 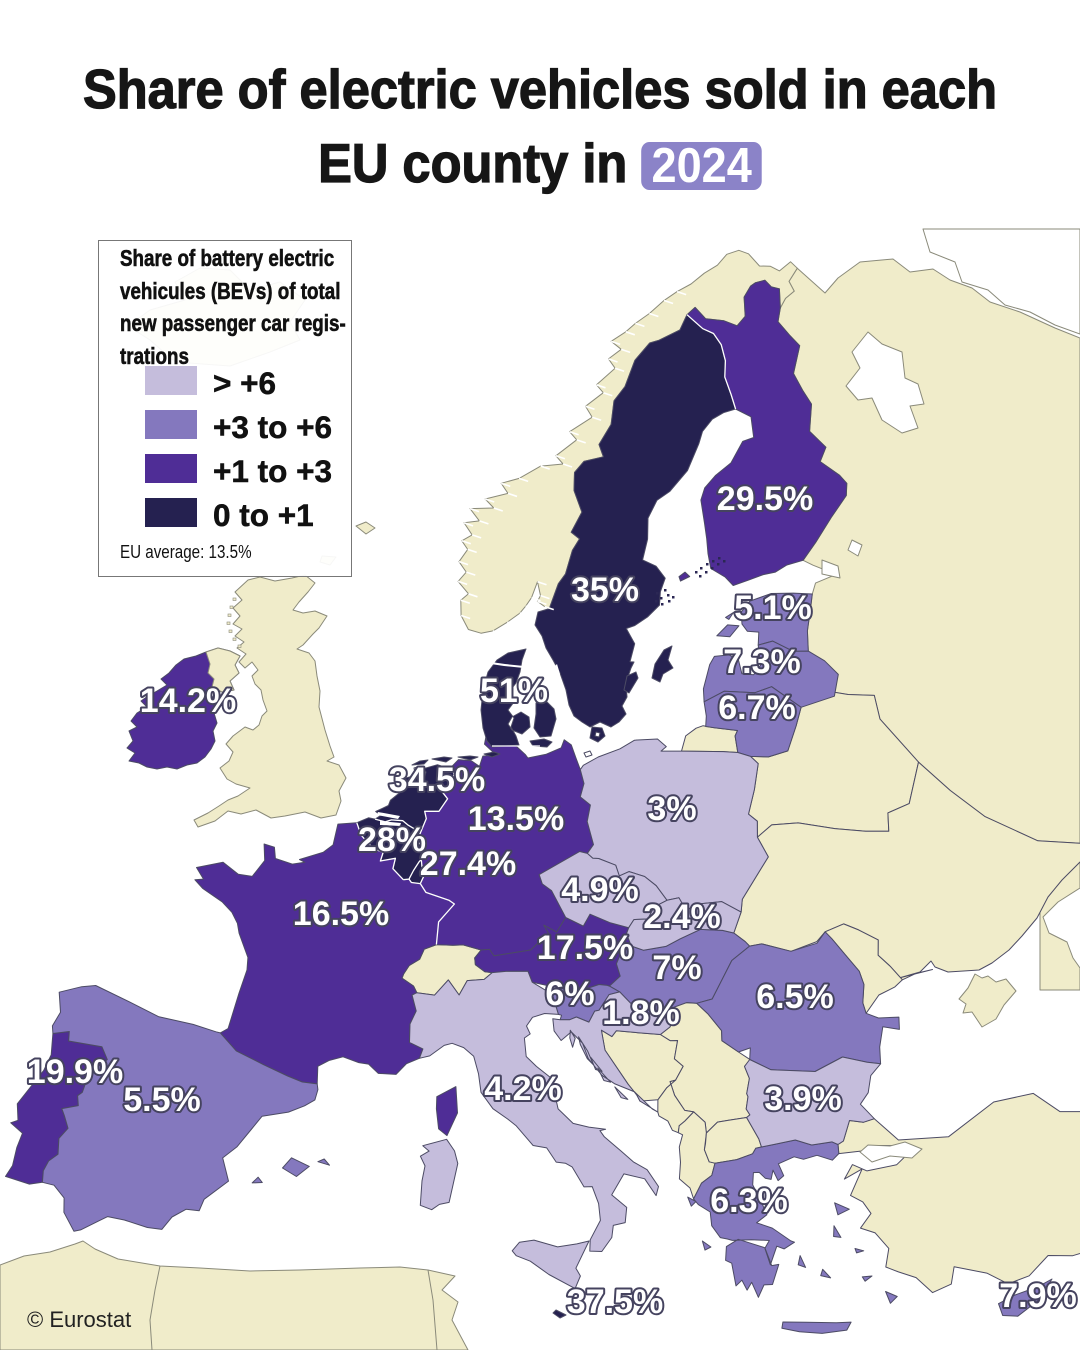 What do you see at coordinates (437, 780) in the screenshot?
I see `svg-text: 34.5%` at bounding box center [437, 780].